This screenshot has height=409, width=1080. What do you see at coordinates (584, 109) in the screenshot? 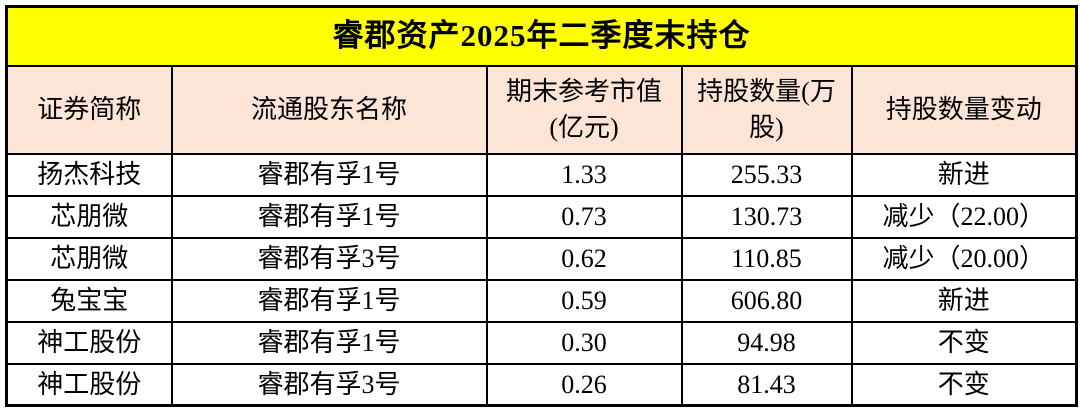
I see `column-header-market-value: 期末参考市值(亿元)` at bounding box center [584, 109].